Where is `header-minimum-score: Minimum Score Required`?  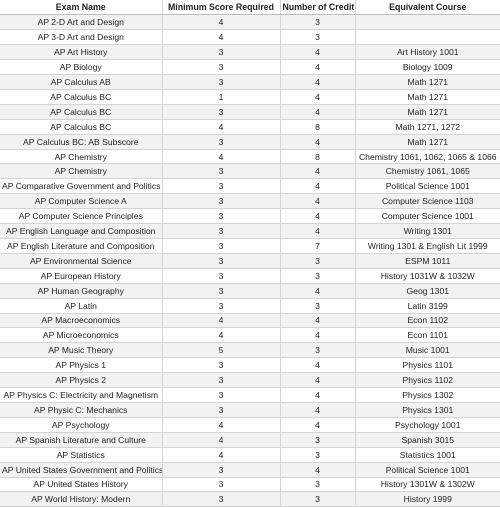
header-minimum-score: Minimum Score Required is located at coordinates (221, 8).